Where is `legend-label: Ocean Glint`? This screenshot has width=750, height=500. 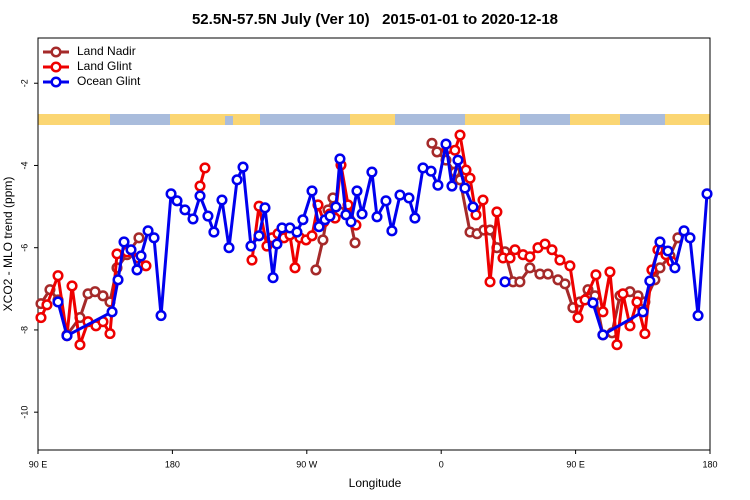
legend-label: Ocean Glint is located at coordinates (109, 81).